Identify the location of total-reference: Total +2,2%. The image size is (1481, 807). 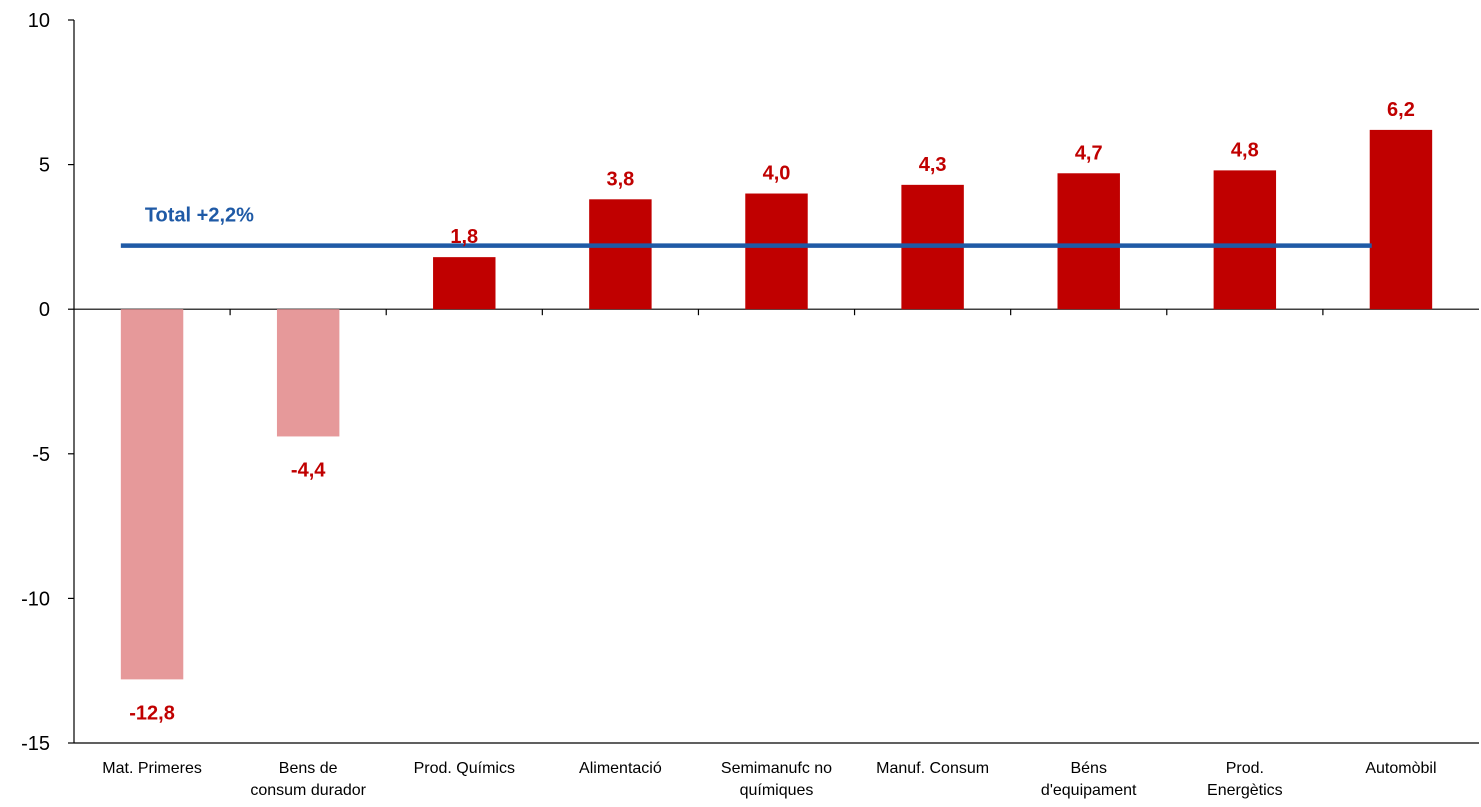
(746, 226).